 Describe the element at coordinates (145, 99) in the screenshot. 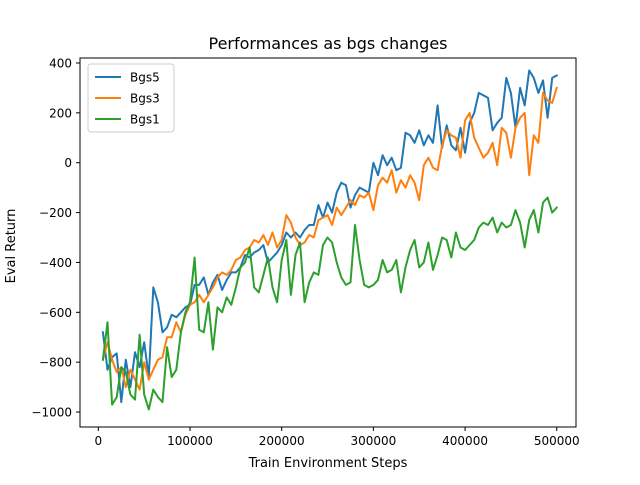

I see `legend-label-bgs3: Bgs3` at that location.